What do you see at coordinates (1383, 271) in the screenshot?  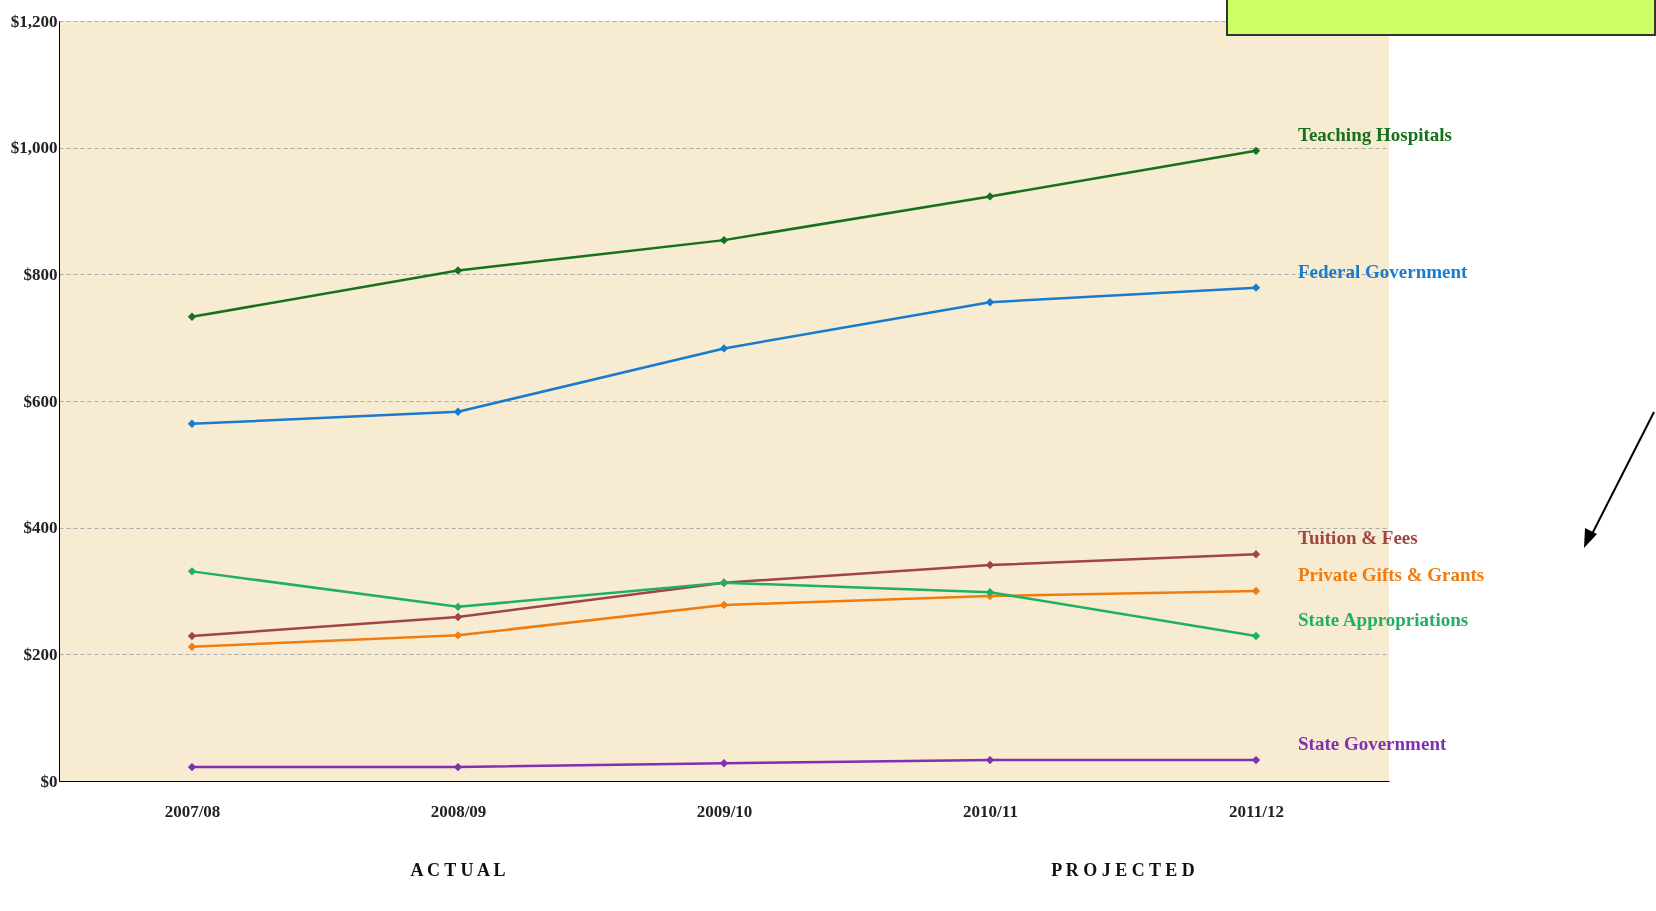 I see `text: Federal Government` at bounding box center [1383, 271].